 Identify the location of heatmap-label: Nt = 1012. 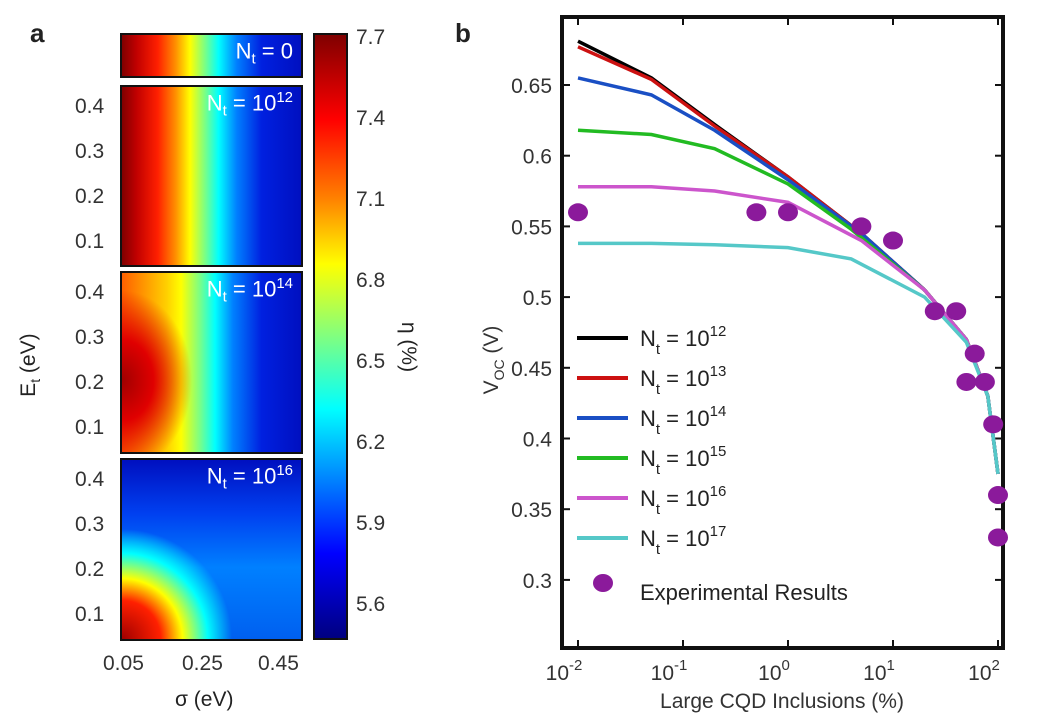
(249, 104).